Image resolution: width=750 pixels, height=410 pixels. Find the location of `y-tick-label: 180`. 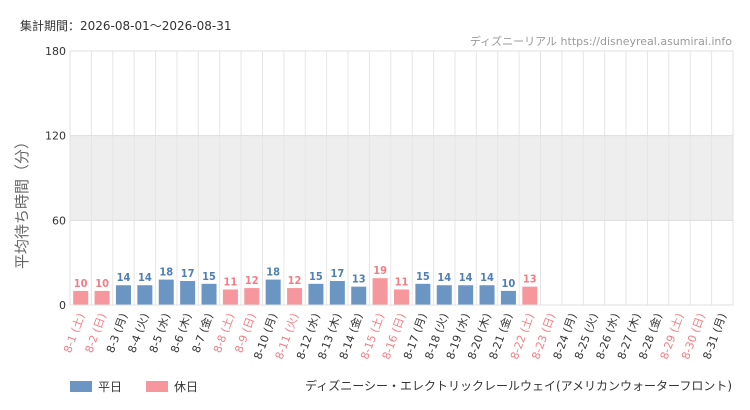

y-tick-label: 180 is located at coordinates (55, 51).